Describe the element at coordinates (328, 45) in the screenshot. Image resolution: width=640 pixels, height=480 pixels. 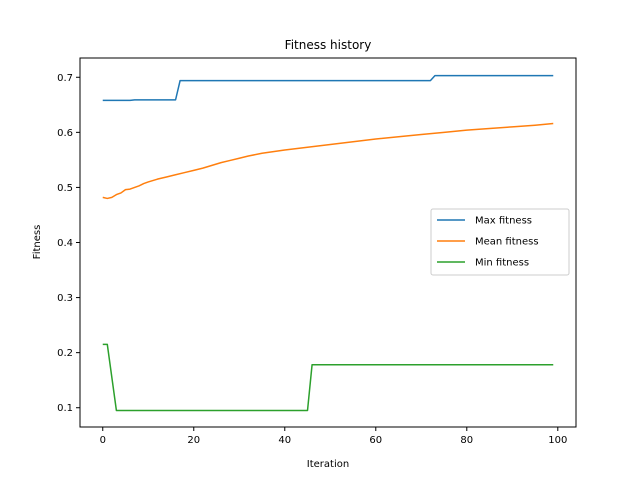
I see `chart-title: Fitness history` at that location.